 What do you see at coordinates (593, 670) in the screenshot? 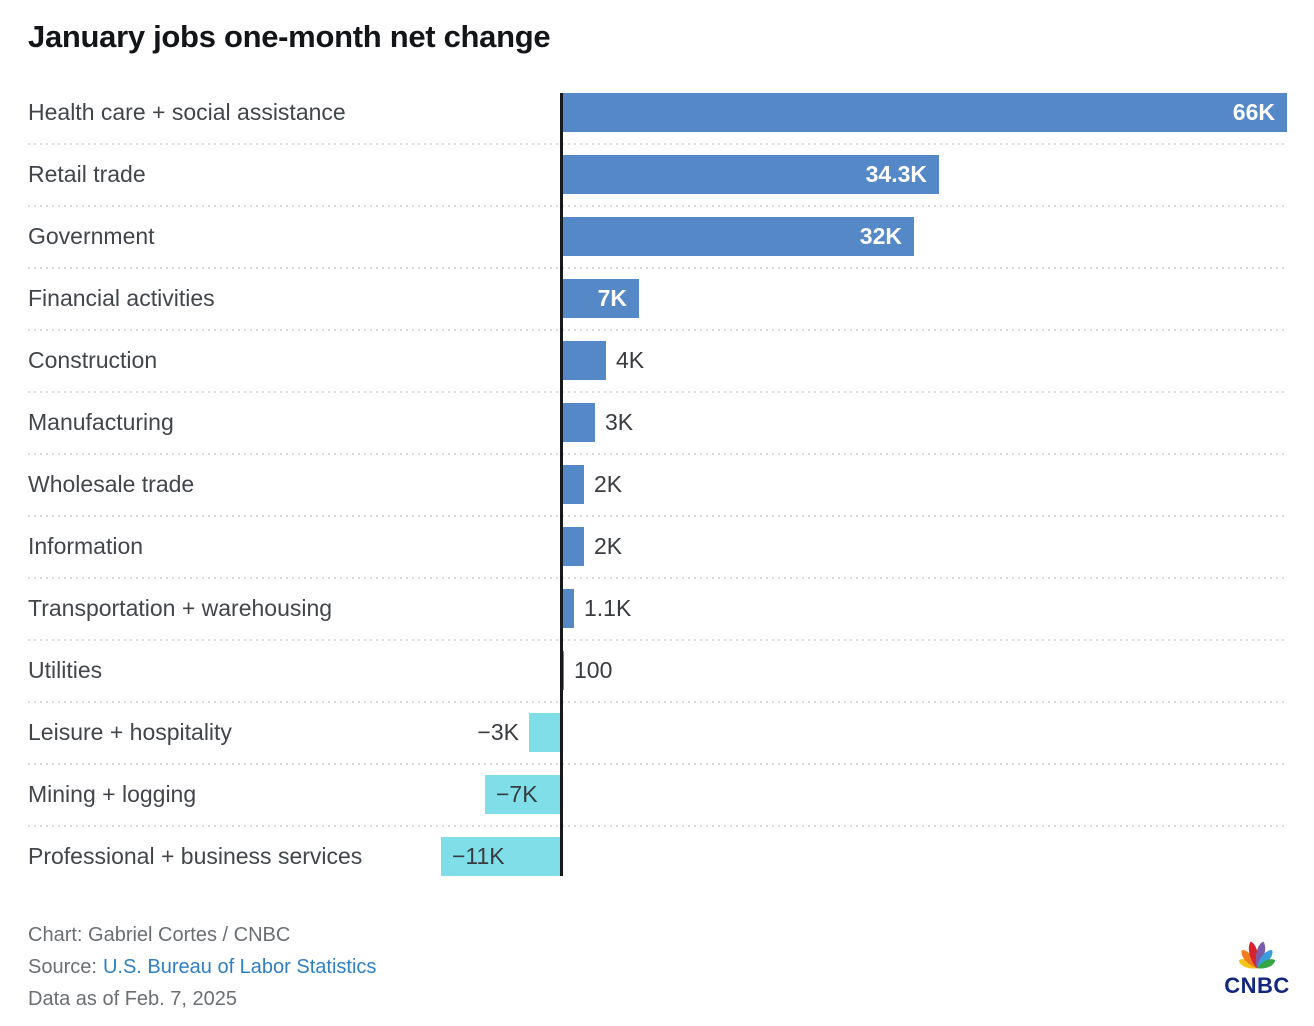
I see `value-label: 100` at bounding box center [593, 670].